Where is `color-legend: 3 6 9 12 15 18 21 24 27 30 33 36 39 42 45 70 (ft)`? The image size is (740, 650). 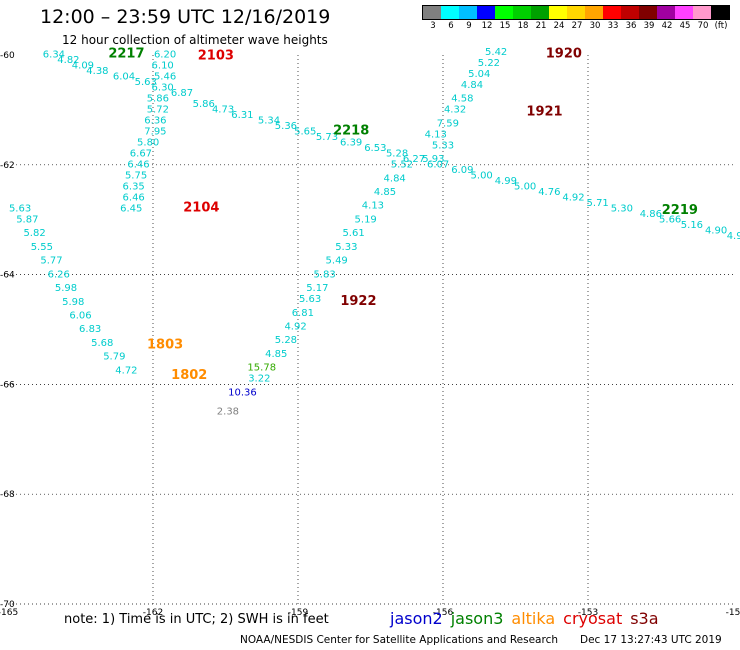 color-legend: 3 6 9 12 15 18 21 24 27 30 33 36 39 42 45 70 (ft) is located at coordinates (576, 21).